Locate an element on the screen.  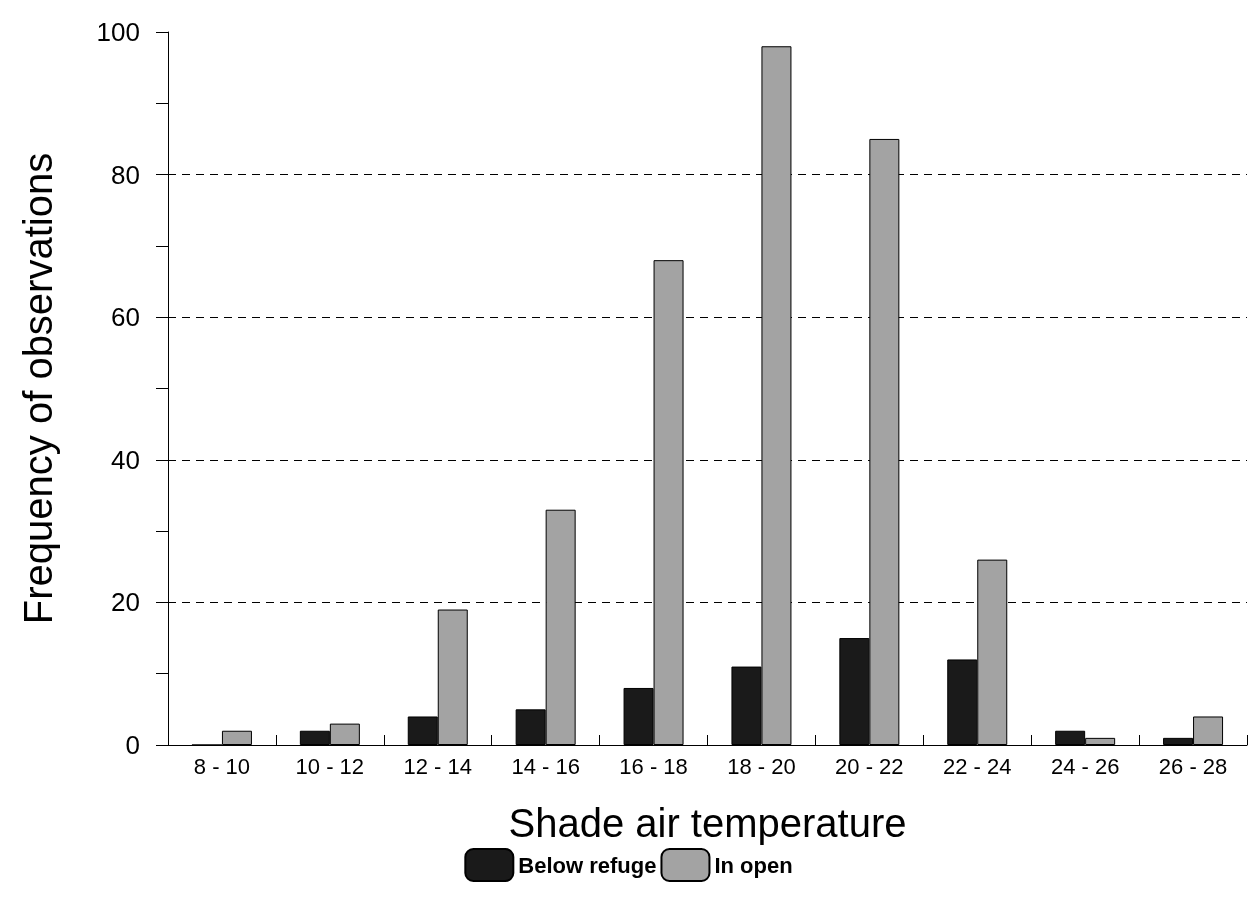
x-tick-label: 10 - 12 is located at coordinates (330, 766).